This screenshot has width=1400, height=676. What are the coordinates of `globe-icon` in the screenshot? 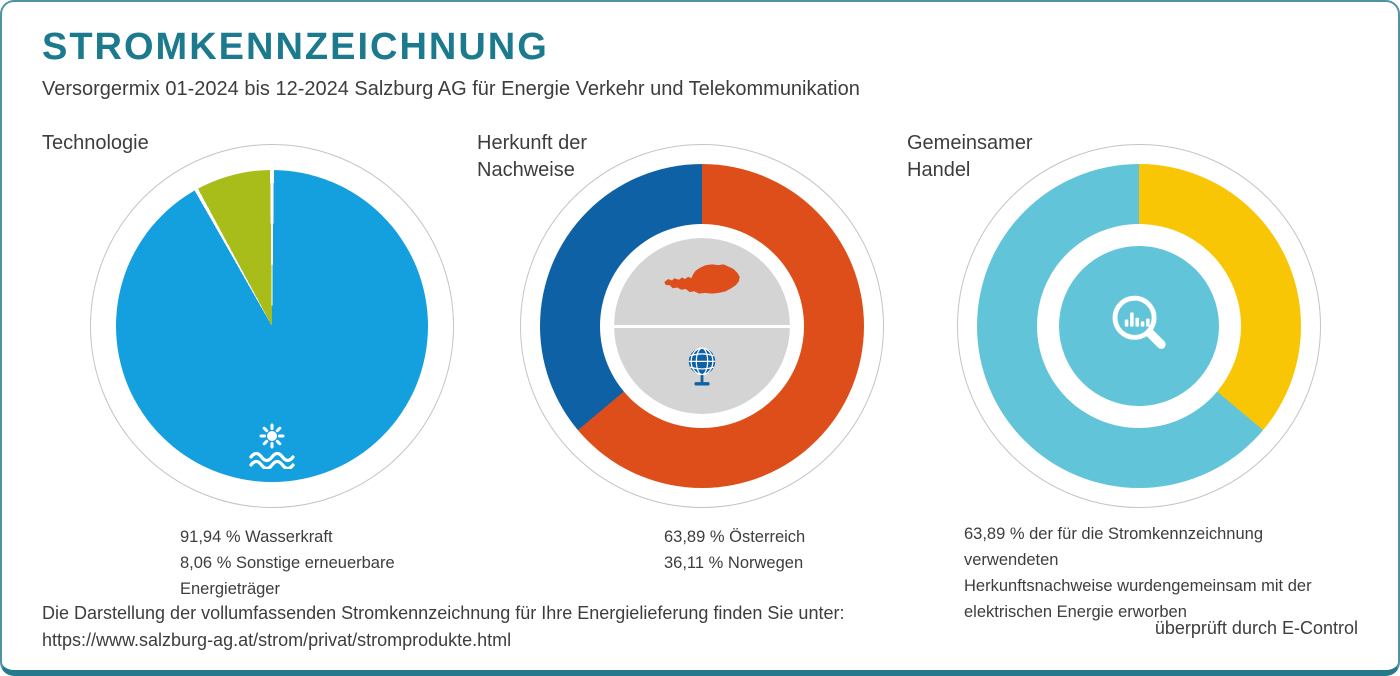 It's located at (702, 370).